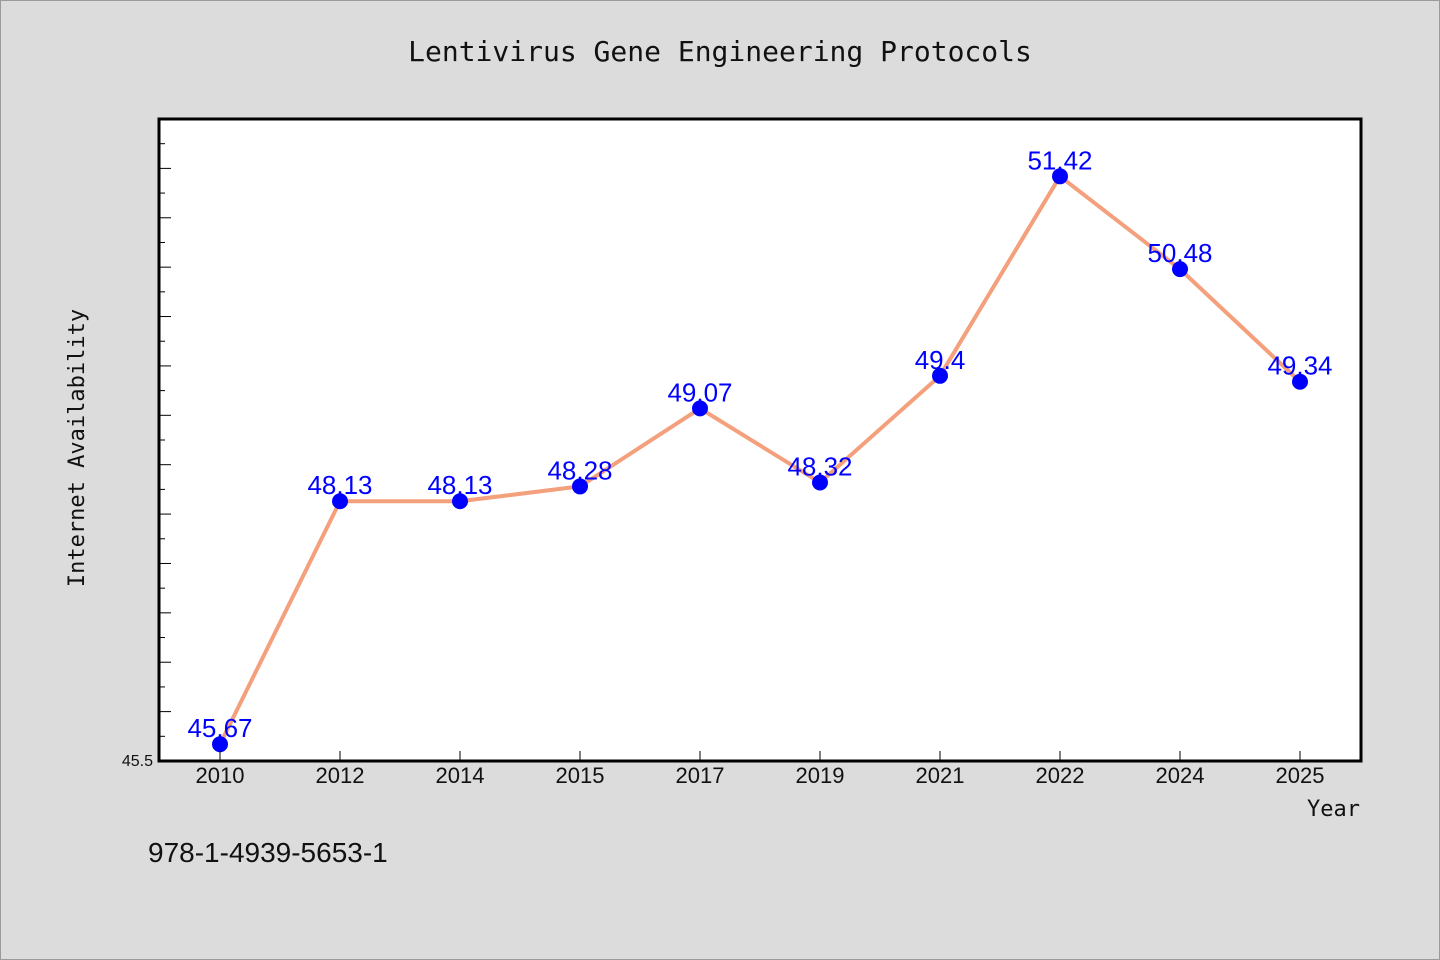 This screenshot has width=1440, height=960. Describe the element at coordinates (268, 852) in the screenshot. I see `footnote-isbn: 978-1-4939-5653-1` at that location.